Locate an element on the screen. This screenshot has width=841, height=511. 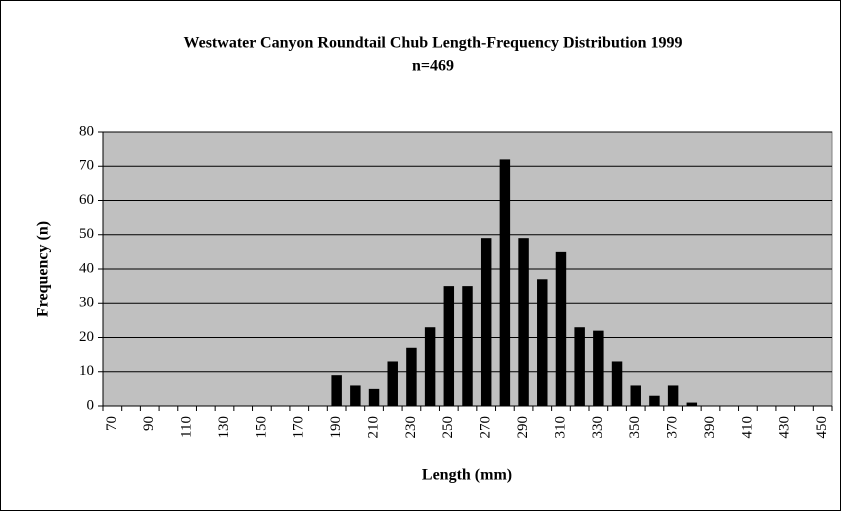
y-tick-label: 60 is located at coordinates (86, 200).